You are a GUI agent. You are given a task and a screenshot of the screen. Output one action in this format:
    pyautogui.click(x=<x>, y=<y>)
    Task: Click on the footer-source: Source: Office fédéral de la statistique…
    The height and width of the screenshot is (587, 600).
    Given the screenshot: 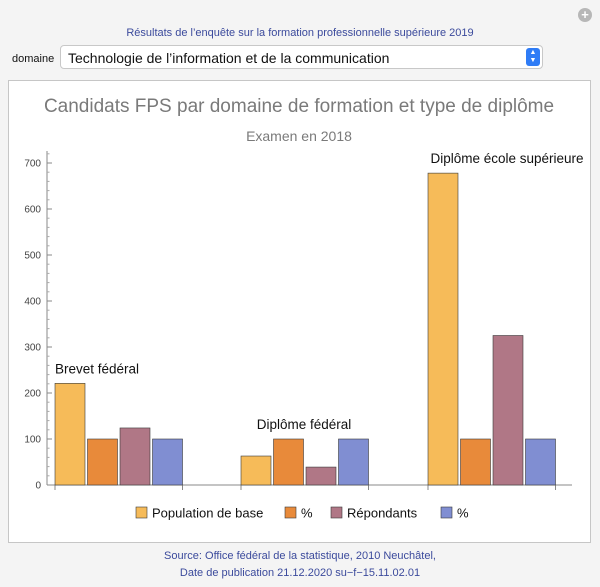 What is the action you would take?
    pyautogui.click(x=300, y=556)
    